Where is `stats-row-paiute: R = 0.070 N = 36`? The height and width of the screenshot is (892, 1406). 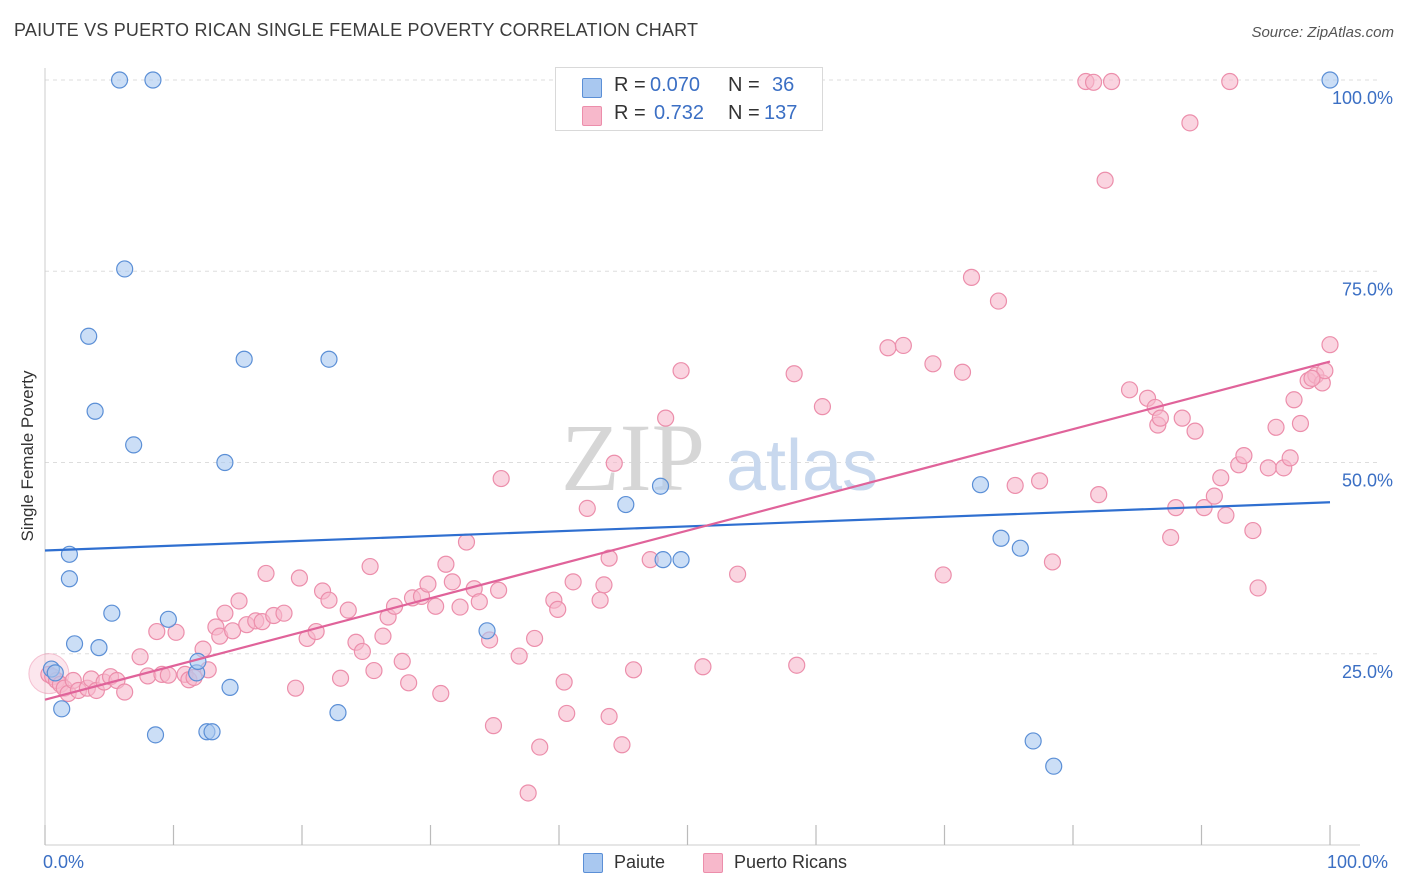
stats-row-paiute: R = 0.070 N = 36 is located at coordinates (689, 88).